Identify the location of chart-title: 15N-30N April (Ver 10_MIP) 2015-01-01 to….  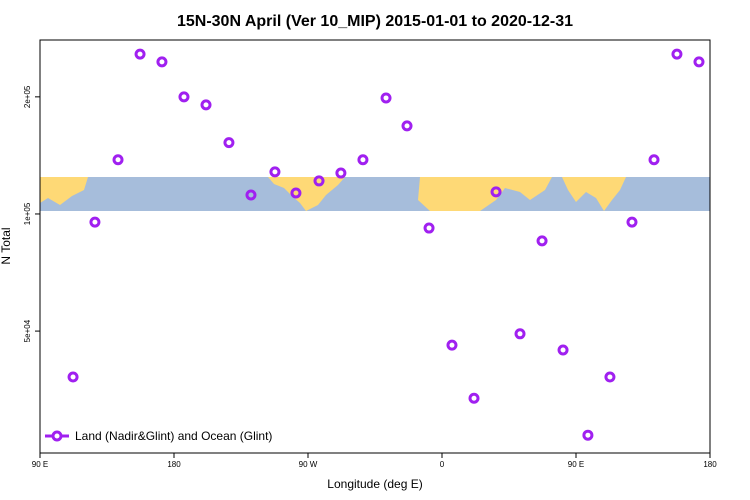
(375, 21).